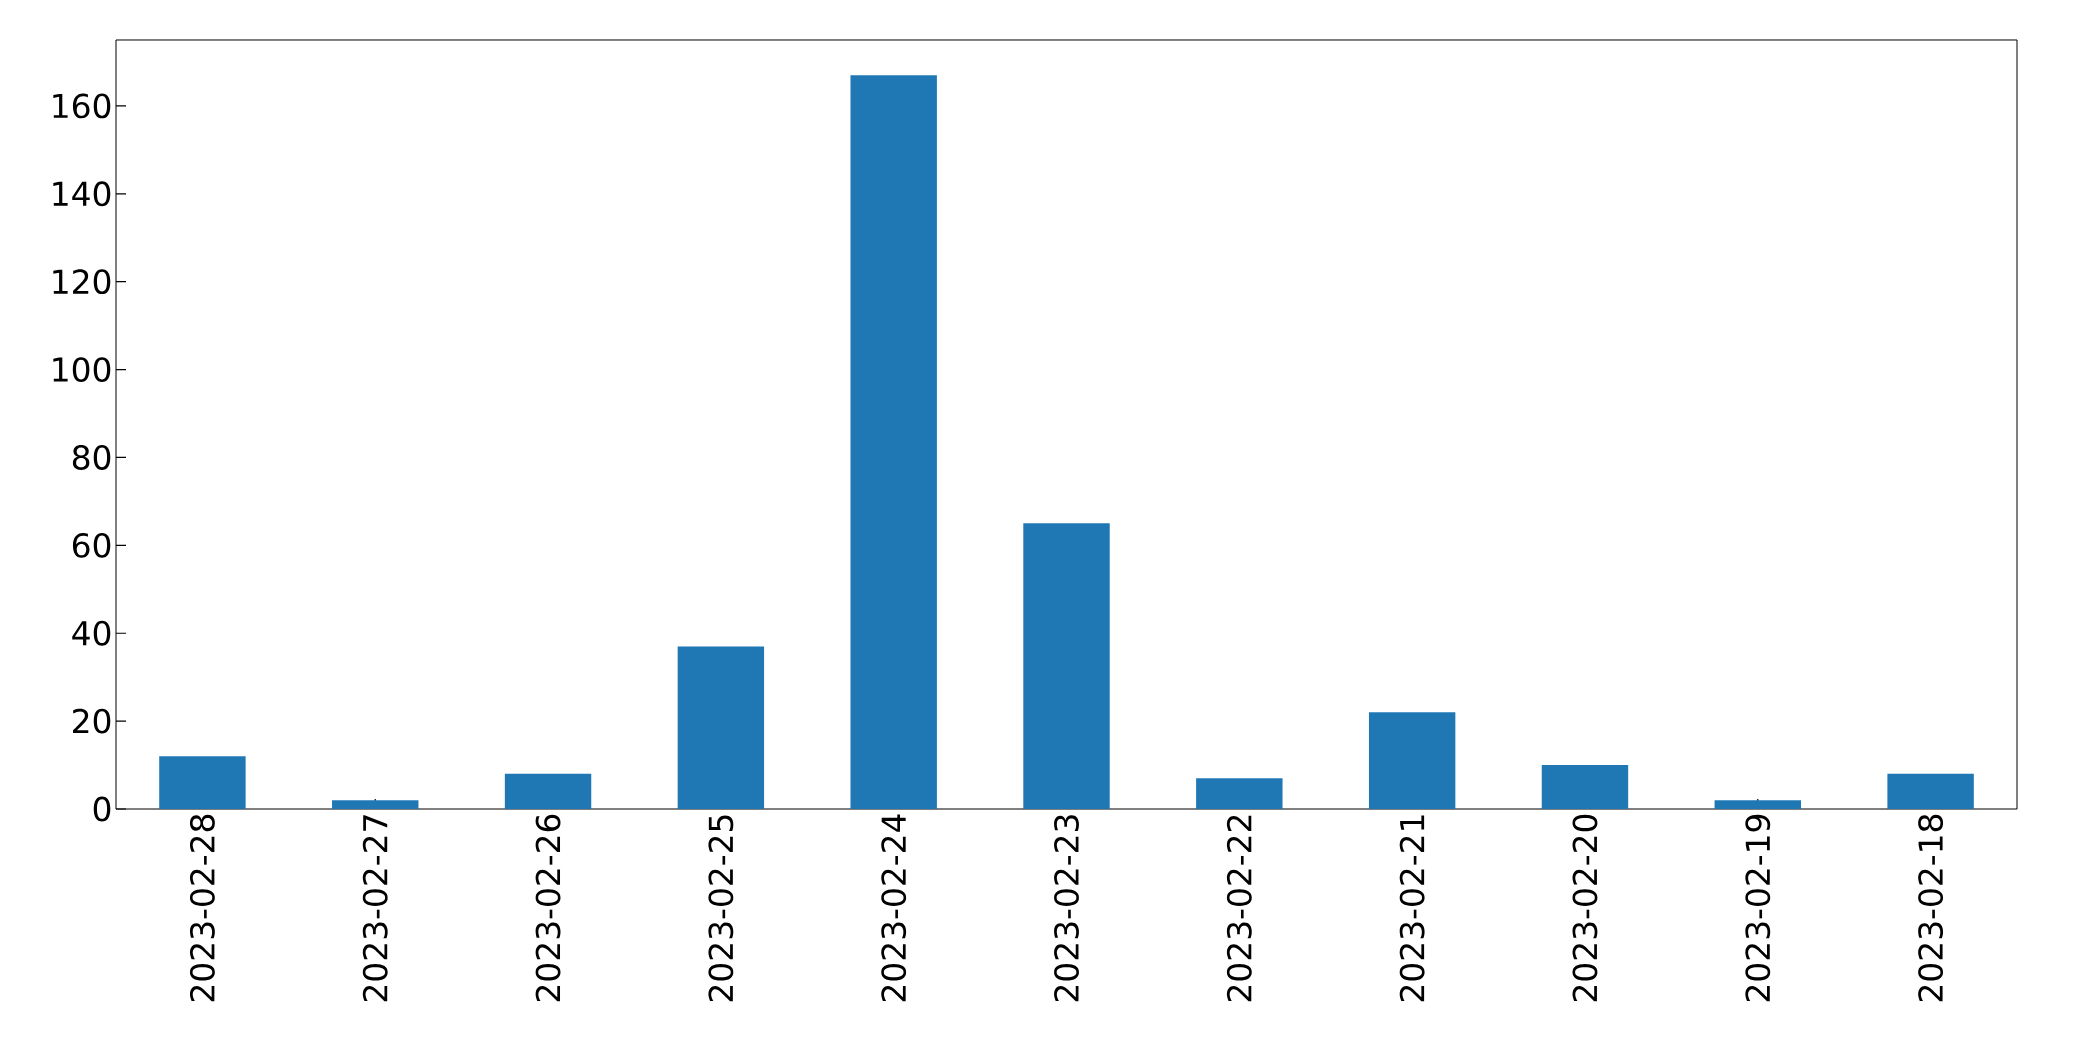 The width and height of the screenshot is (2093, 1061). What do you see at coordinates (721, 908) in the screenshot?
I see `x-tick-label: 2023-02-25` at bounding box center [721, 908].